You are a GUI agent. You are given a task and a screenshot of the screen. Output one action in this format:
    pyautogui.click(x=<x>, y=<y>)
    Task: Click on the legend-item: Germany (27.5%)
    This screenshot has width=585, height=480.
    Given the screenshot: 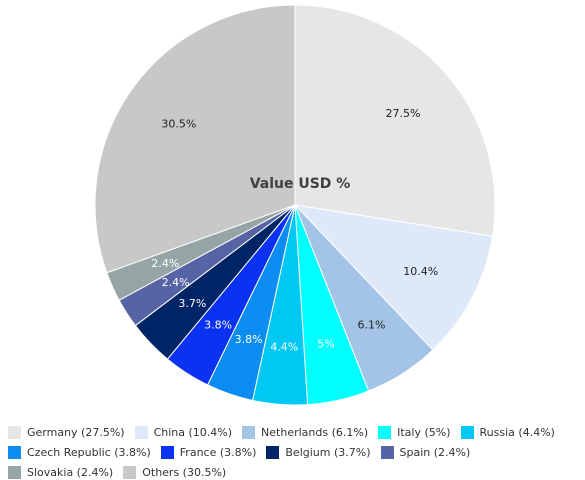 What is the action you would take?
    pyautogui.click(x=66, y=432)
    